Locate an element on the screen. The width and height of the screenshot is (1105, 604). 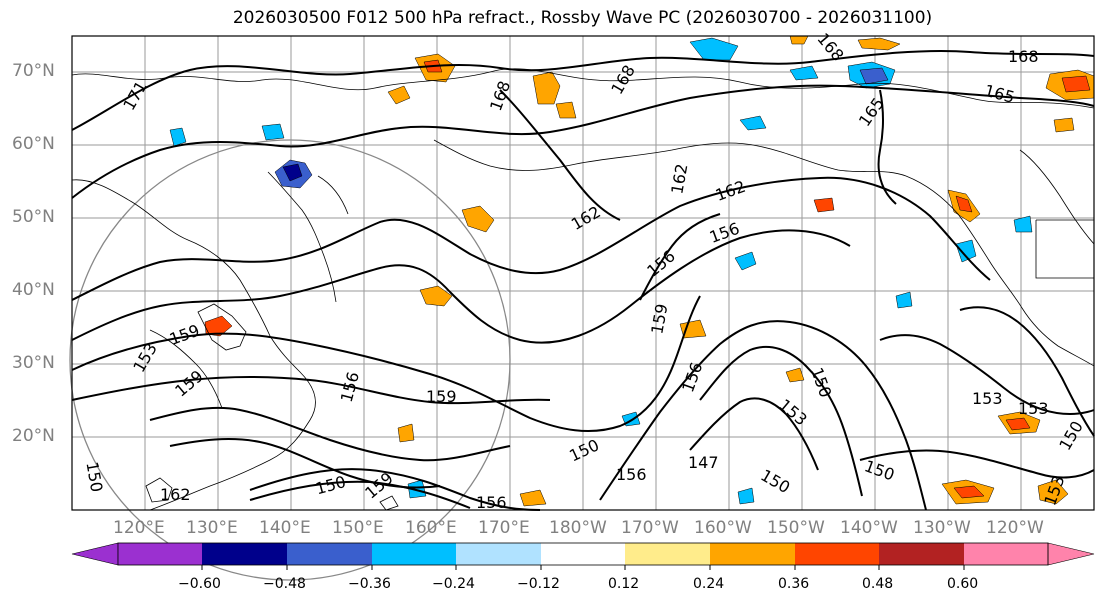
lon-label: 160°W is located at coordinates (723, 528).